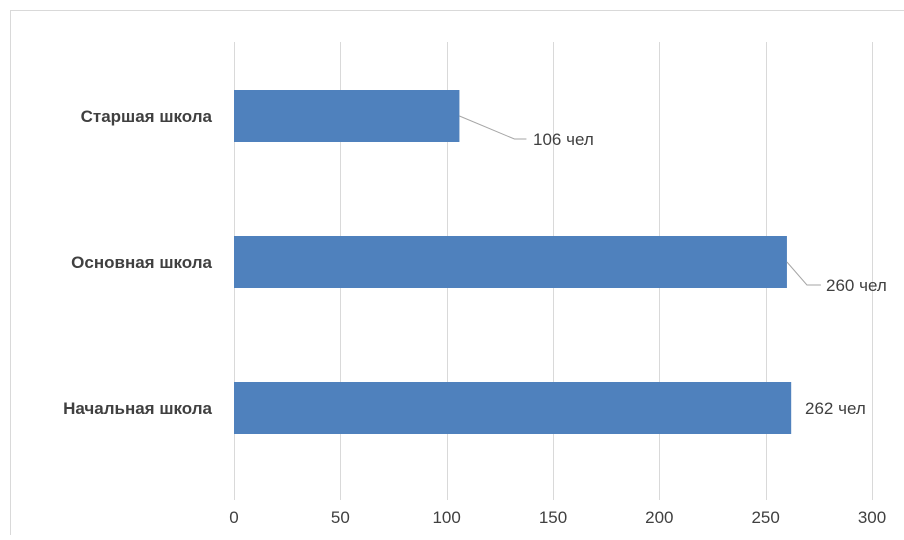 Image resolution: width=904 pixels, height=540 pixels. I want to click on data-label-osnovnaya: 260 чел, so click(856, 285).